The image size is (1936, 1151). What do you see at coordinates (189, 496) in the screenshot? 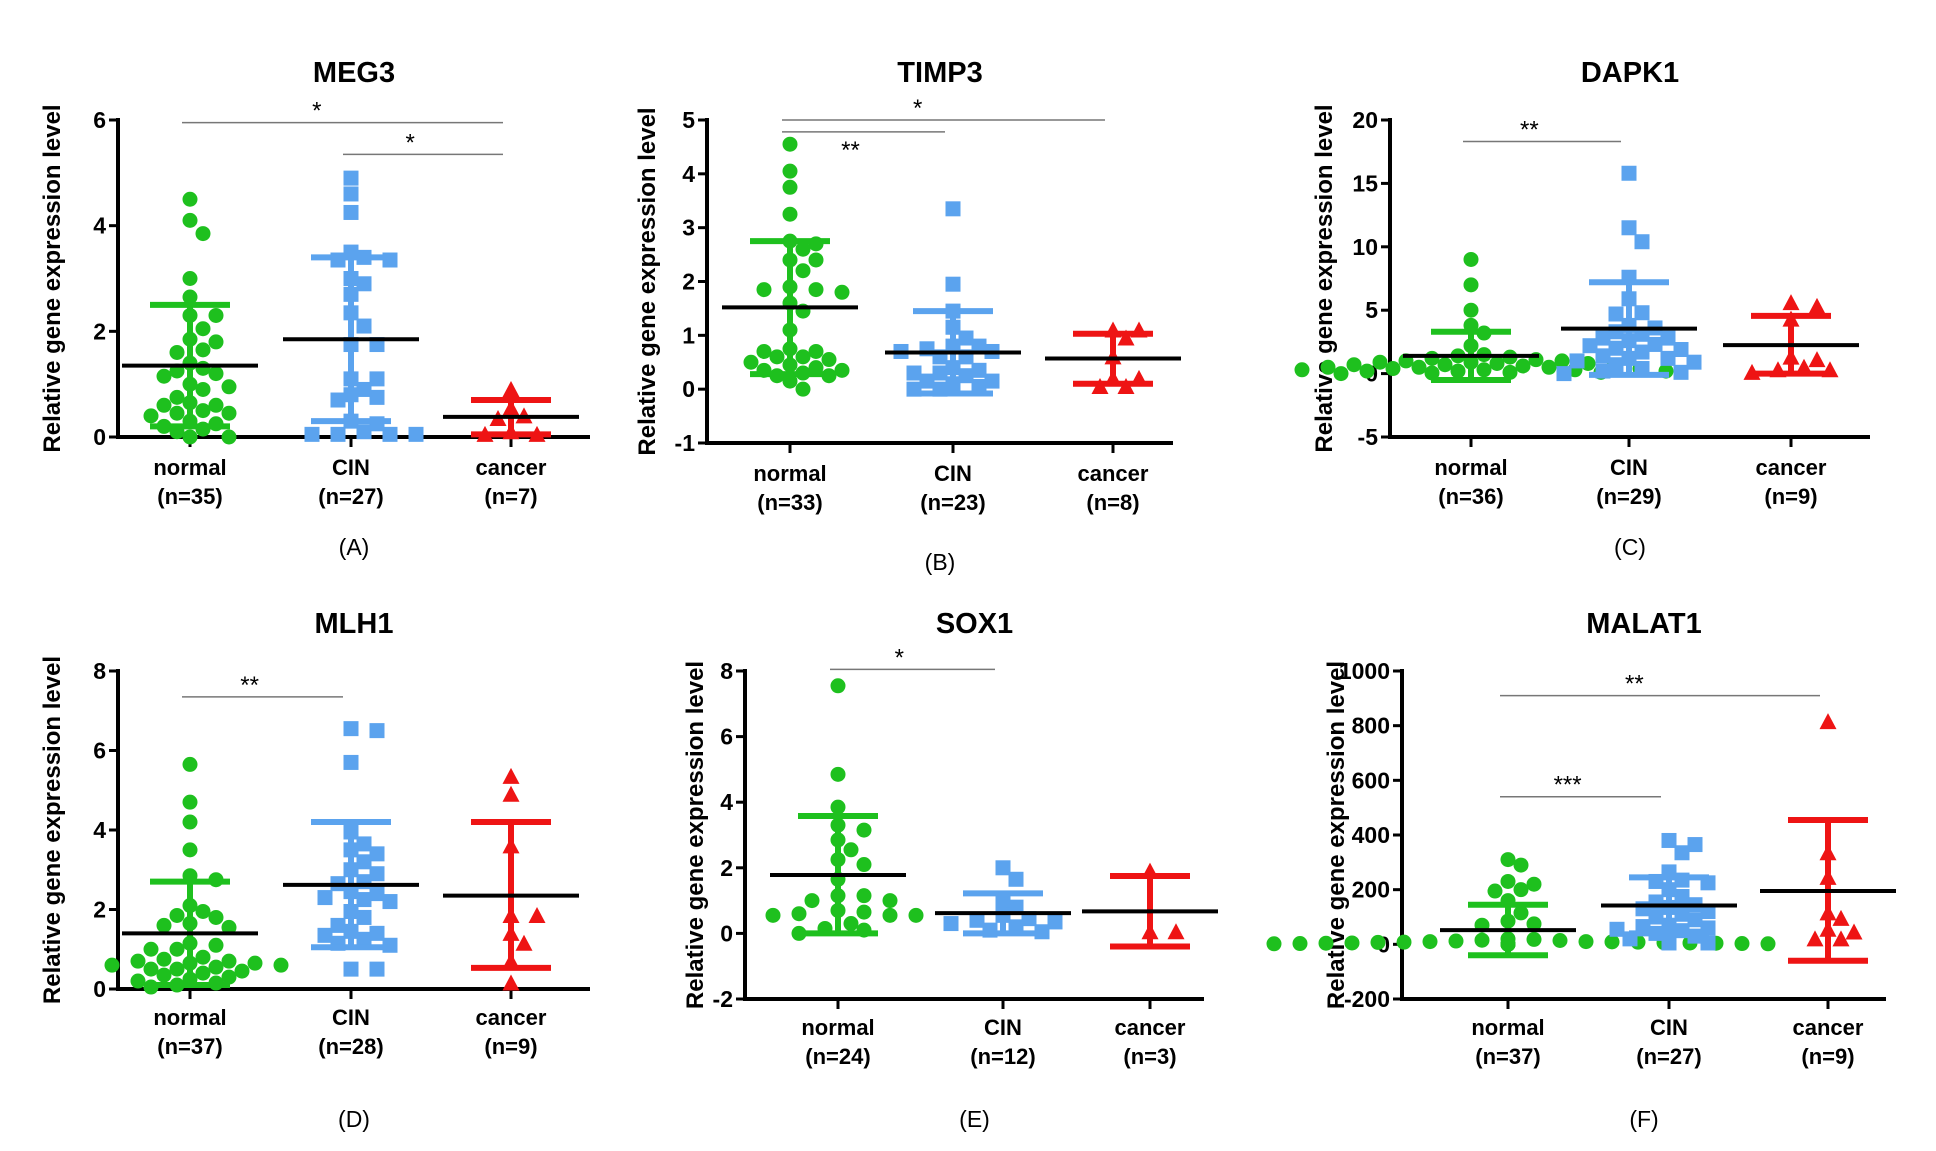
I see `x-category-n-label: (n=35)` at bounding box center [189, 496].